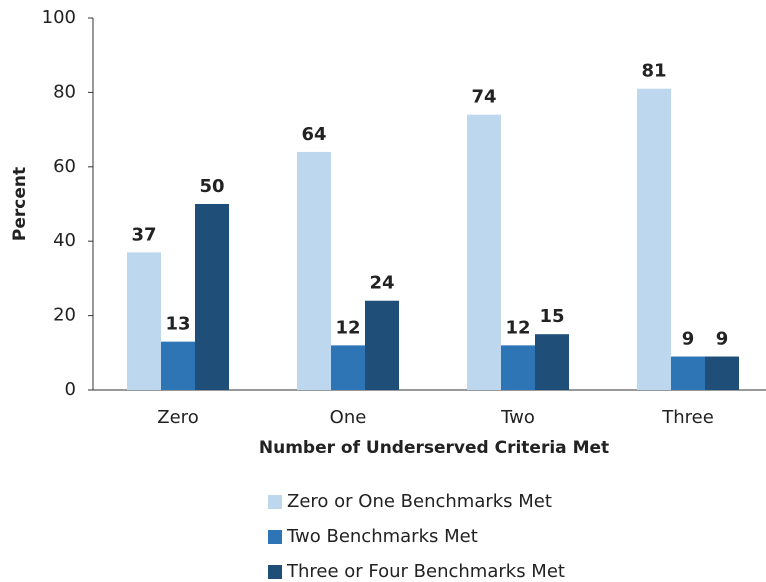 The width and height of the screenshot is (766, 582). What do you see at coordinates (143, 234) in the screenshot?
I see `value-label: 37` at bounding box center [143, 234].